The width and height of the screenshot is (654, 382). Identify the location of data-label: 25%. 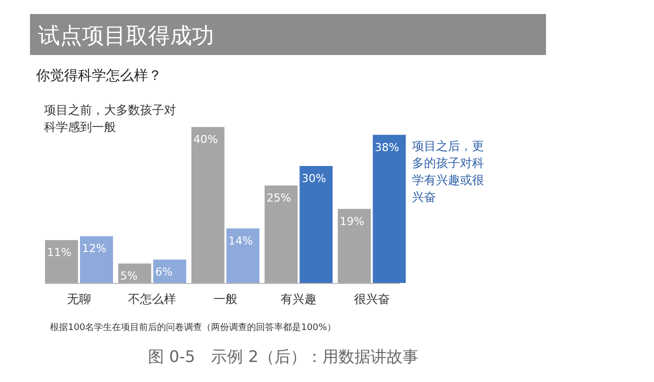
(279, 198).